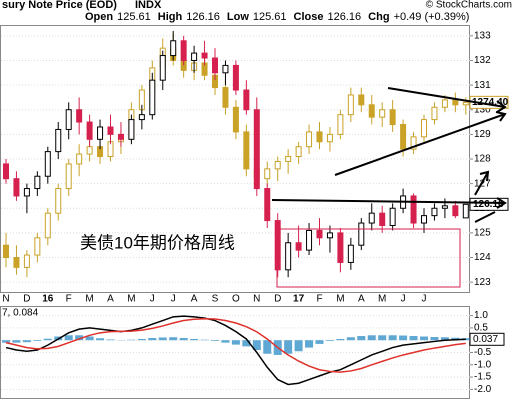 Image resolution: width=514 pixels, height=406 pixels. What do you see at coordinates (482, 257) in the screenshot?
I see `y-tick-label: 124` at bounding box center [482, 257].